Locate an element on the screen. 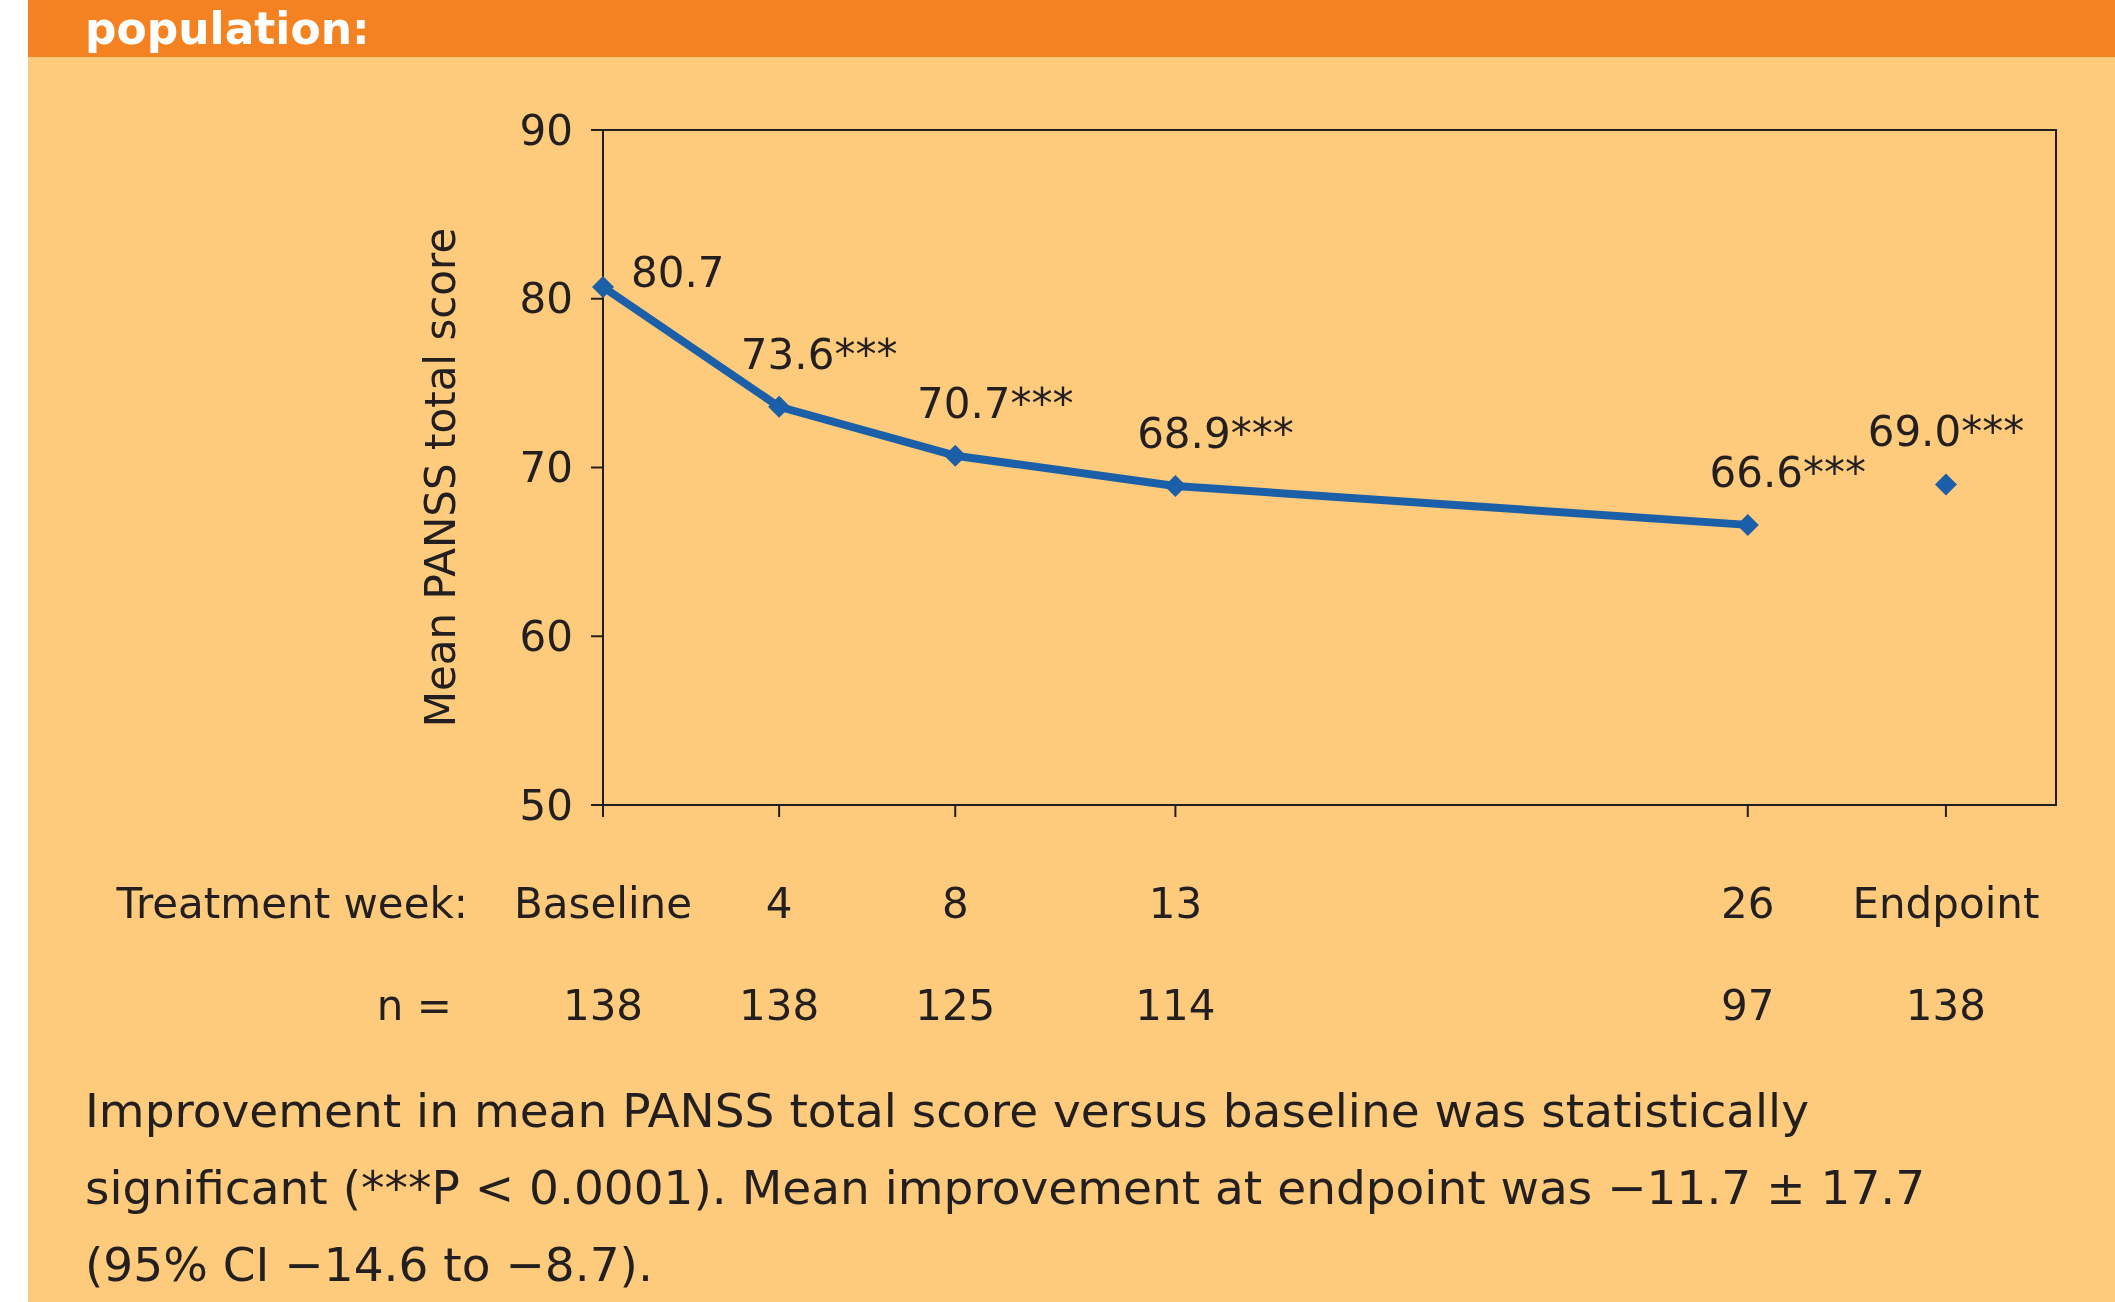 The image size is (2115, 1302). data-label: 66.6*** is located at coordinates (1788, 472).